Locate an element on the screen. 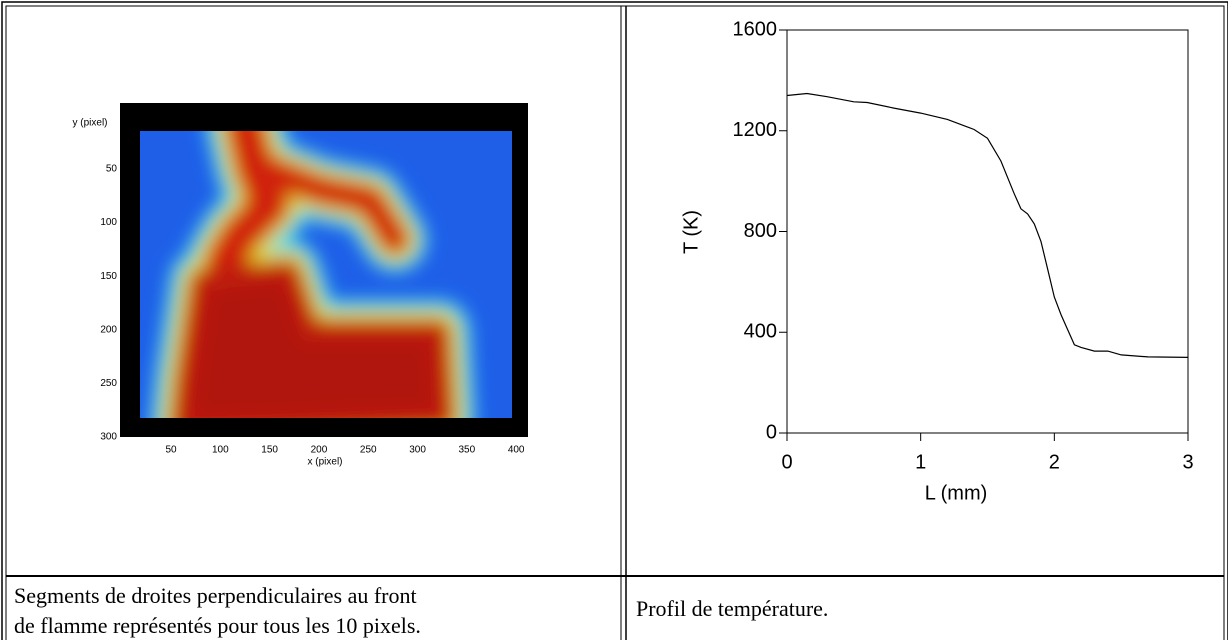 This screenshot has height=641, width=1228. heatmap-y-tick-label: 50 is located at coordinates (112, 169).